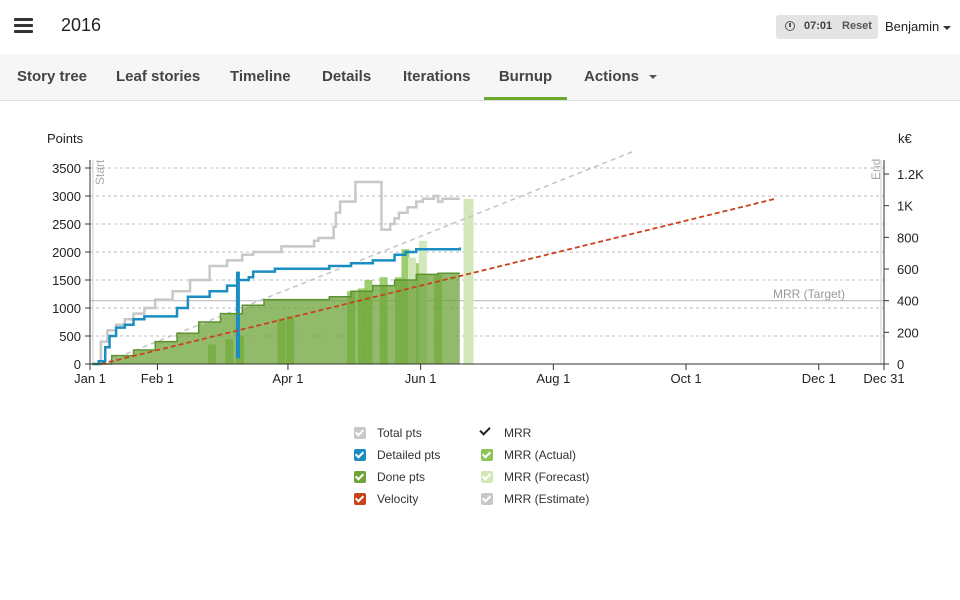 The width and height of the screenshot is (960, 600). Describe the element at coordinates (260, 76) in the screenshot. I see `tab-timeline: Timeline` at that location.